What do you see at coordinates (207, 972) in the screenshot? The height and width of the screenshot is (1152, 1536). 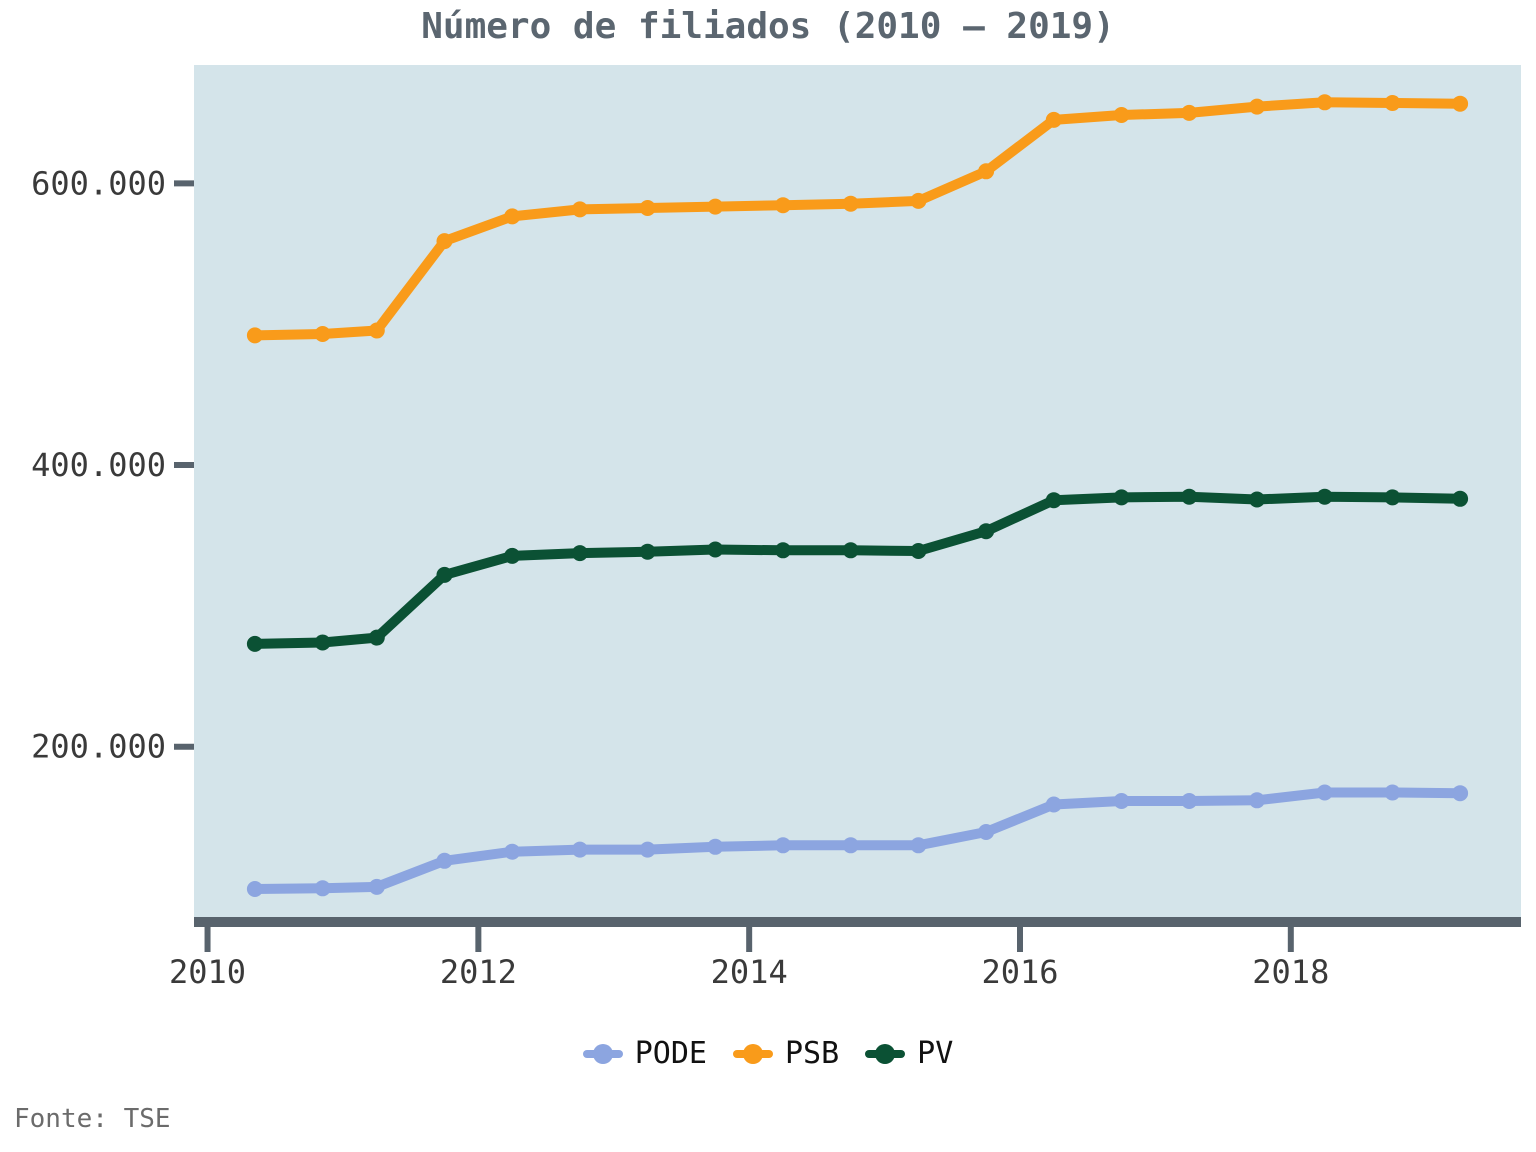 I see `x-tick-label: 2010` at bounding box center [207, 972].